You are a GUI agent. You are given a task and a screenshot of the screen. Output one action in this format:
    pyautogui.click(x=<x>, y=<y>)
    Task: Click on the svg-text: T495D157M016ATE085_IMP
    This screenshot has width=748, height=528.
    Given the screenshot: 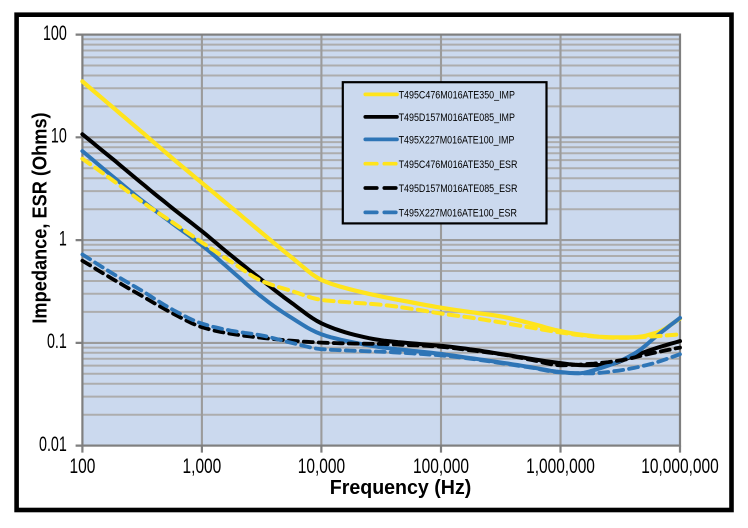 What is the action you would take?
    pyautogui.click(x=457, y=118)
    